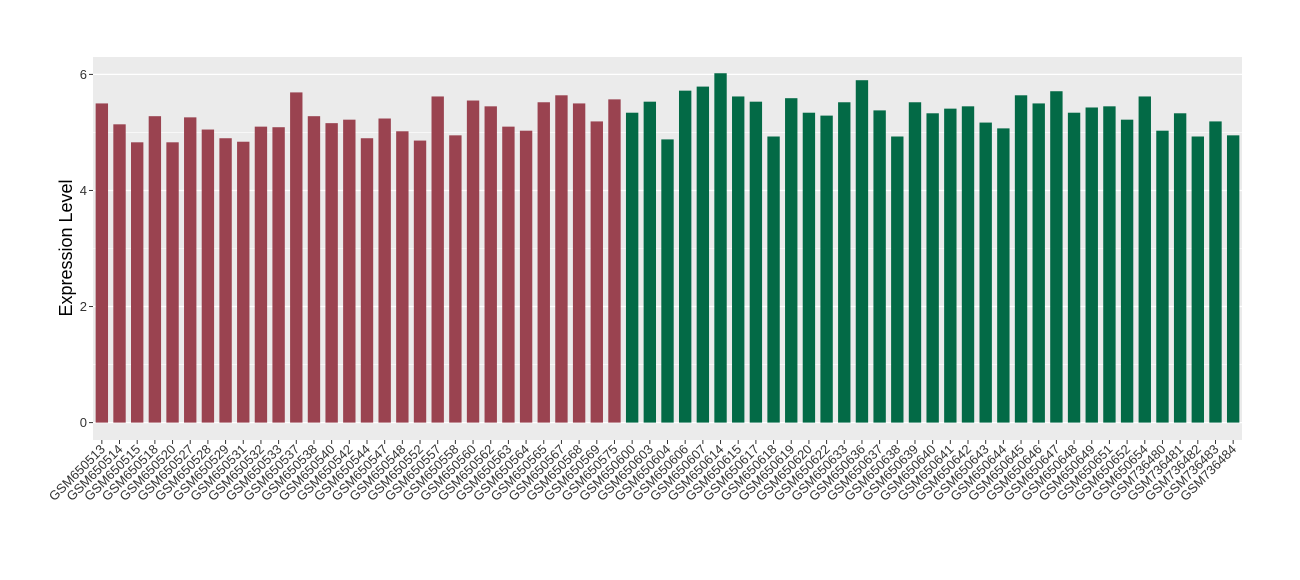 The image size is (1300, 580). I want to click on y-tick-label: 6, so click(83, 74).